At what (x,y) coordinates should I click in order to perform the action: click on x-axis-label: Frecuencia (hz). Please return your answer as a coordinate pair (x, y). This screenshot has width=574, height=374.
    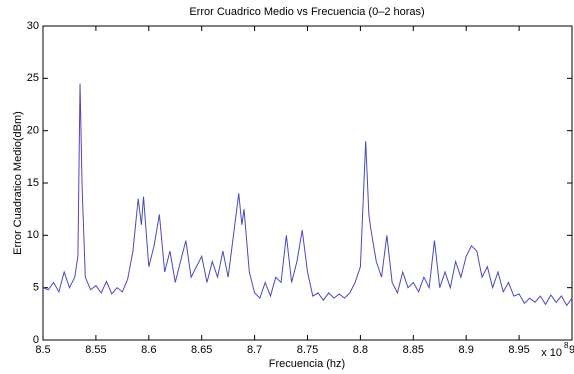
    Looking at the image, I should click on (307, 364).